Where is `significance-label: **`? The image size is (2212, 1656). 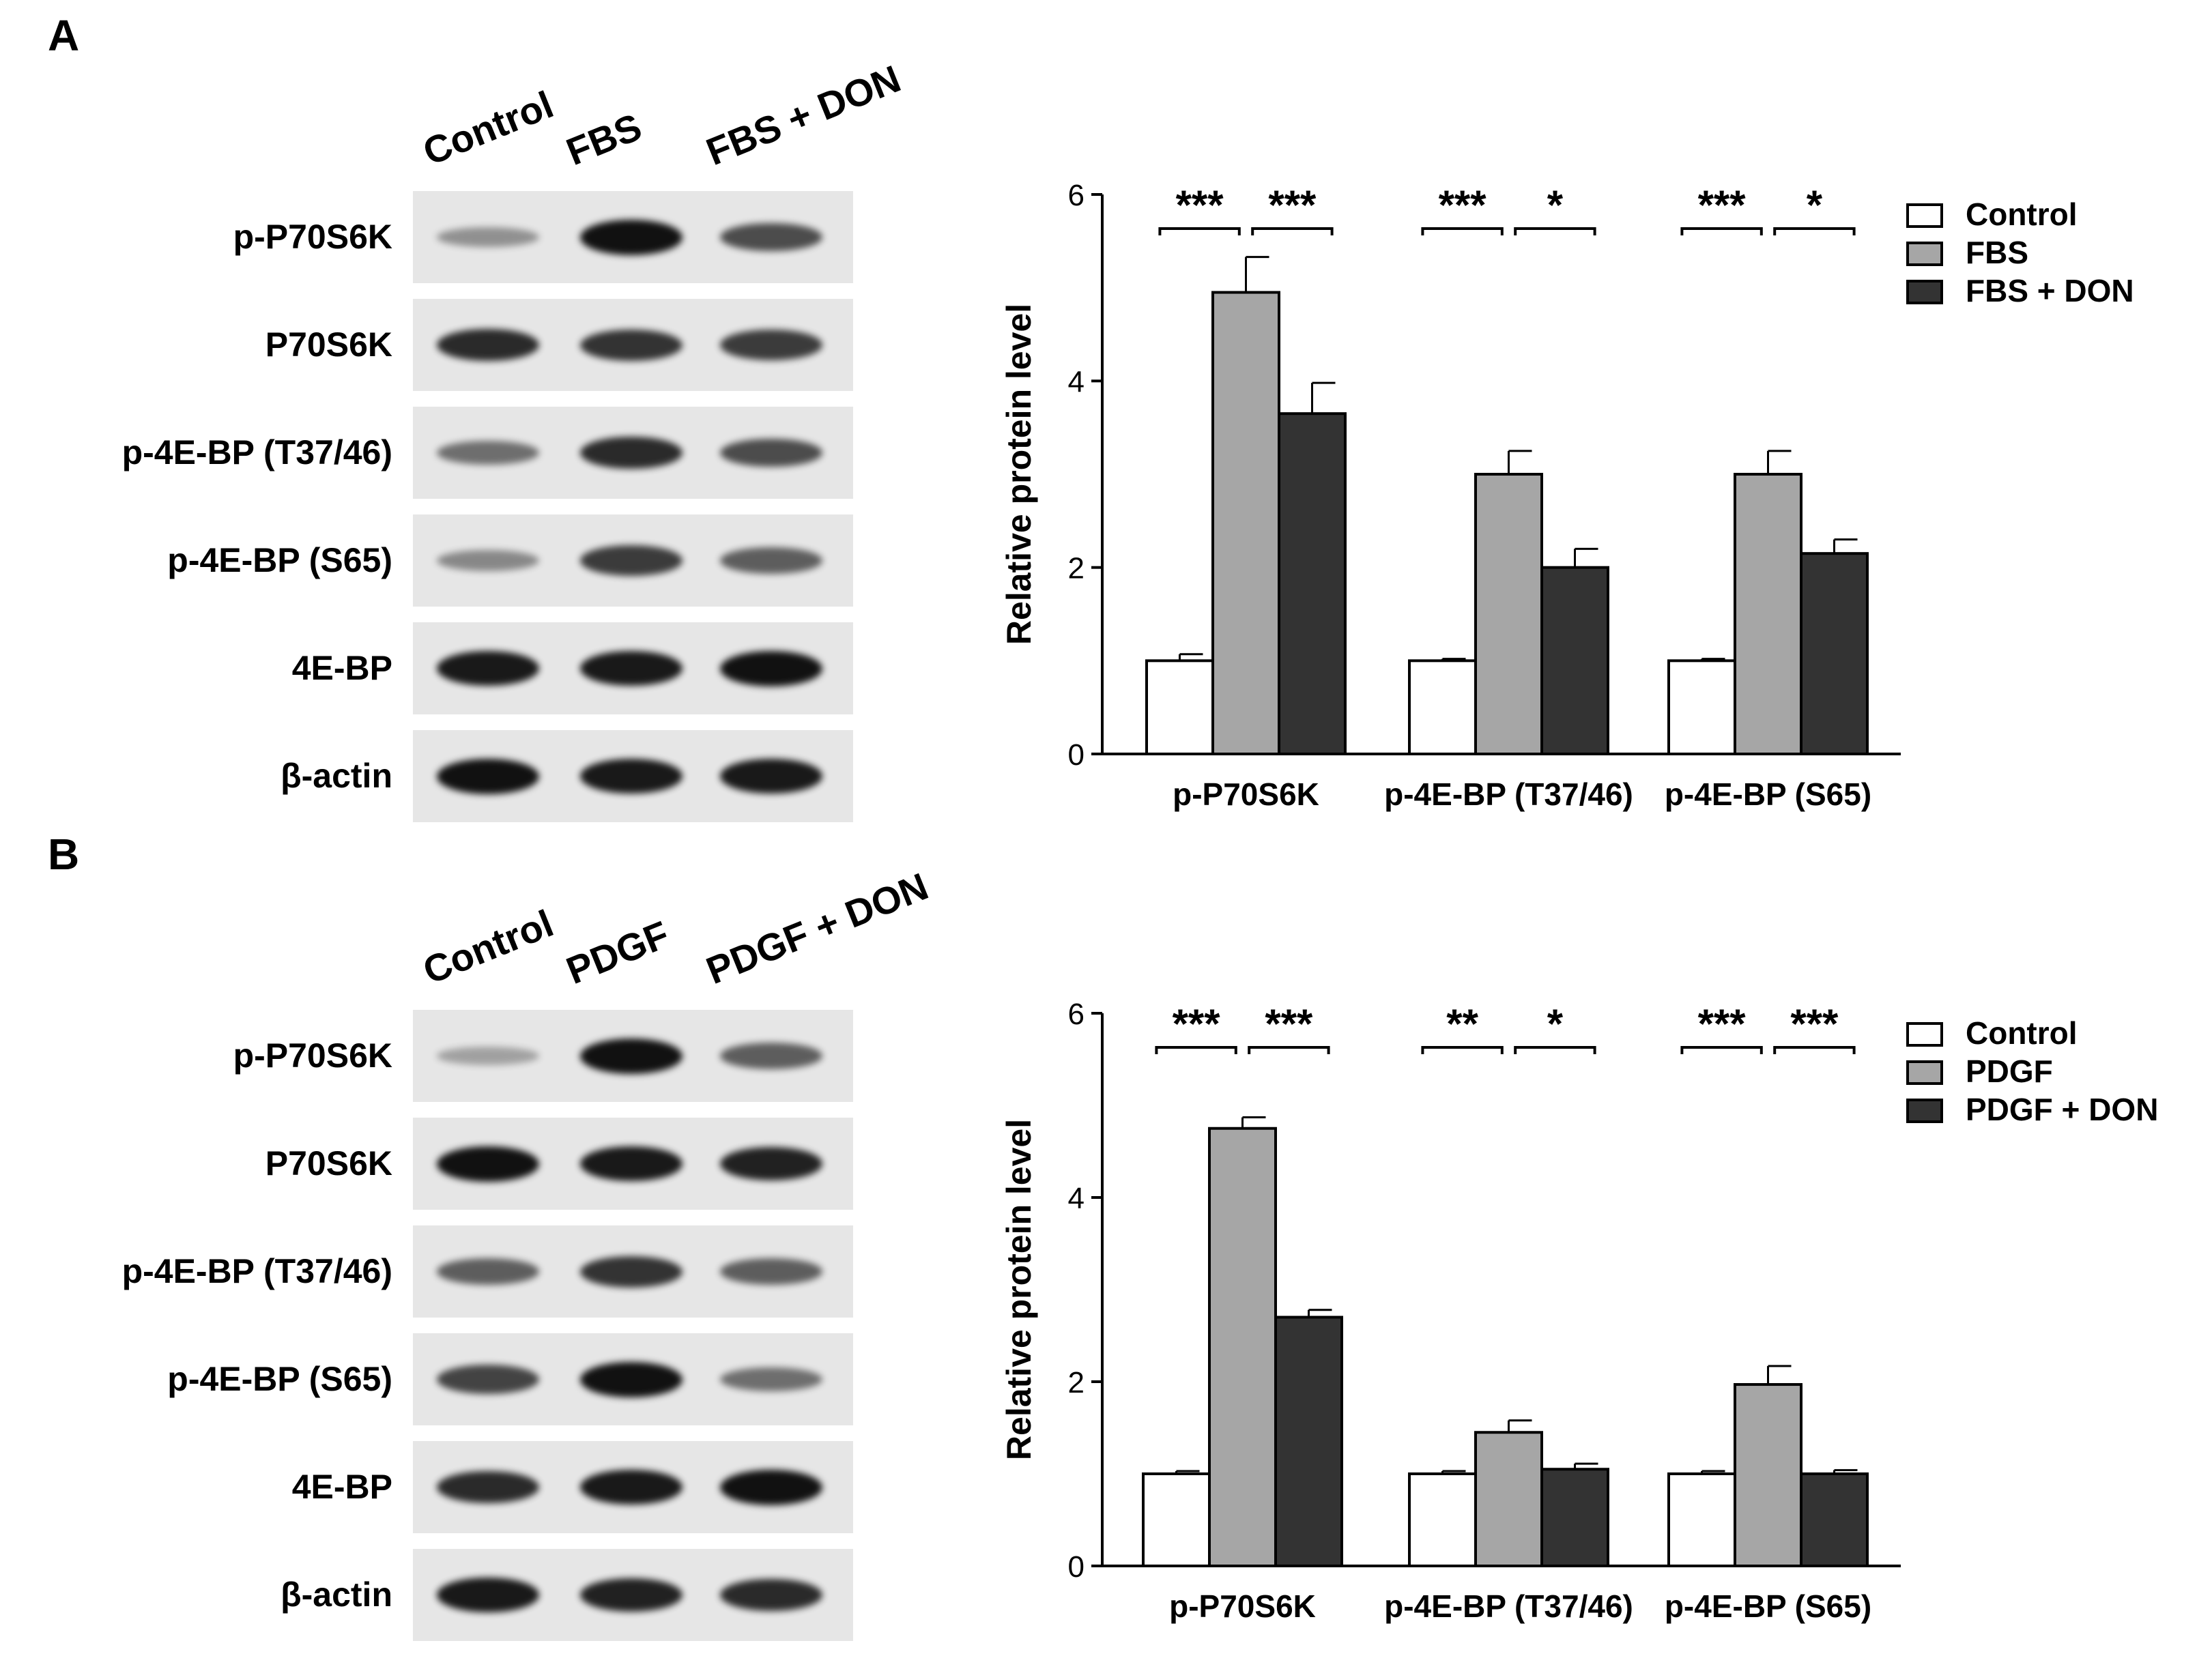
significance-label: ** is located at coordinates (1462, 1024).